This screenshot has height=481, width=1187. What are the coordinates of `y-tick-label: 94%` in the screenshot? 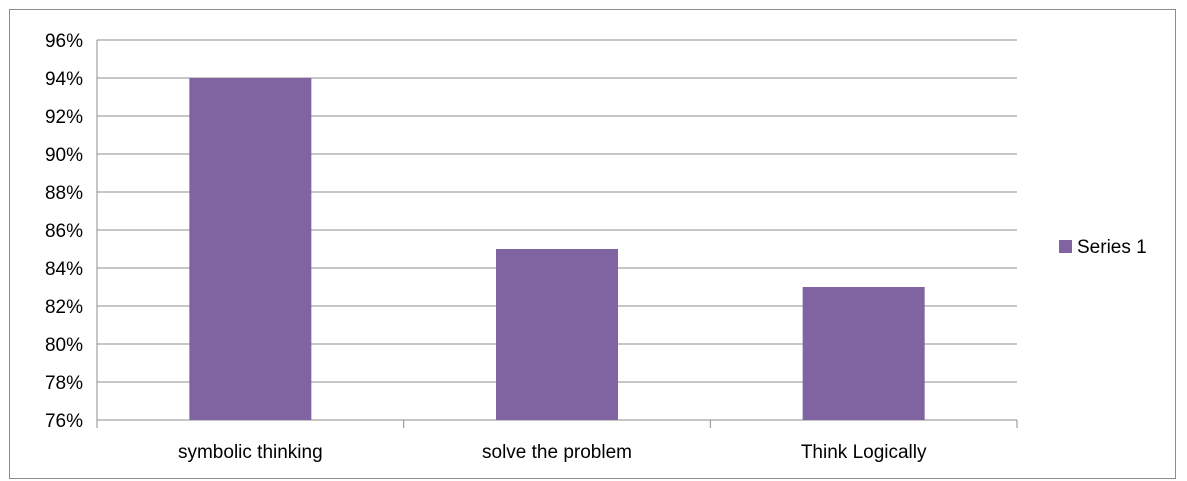 It's located at (64, 79).